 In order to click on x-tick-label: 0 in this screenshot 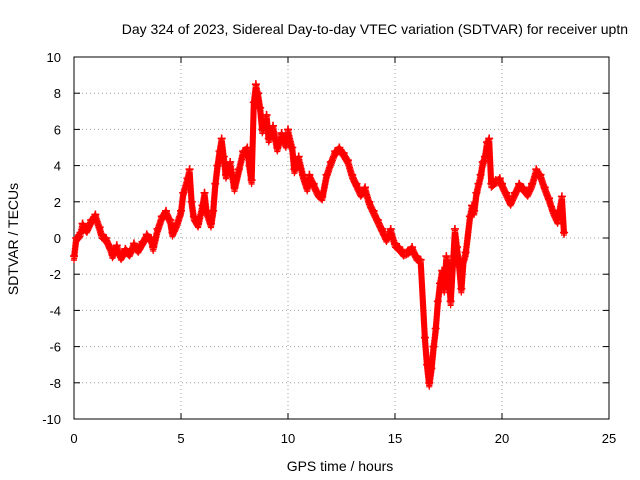, I will do `click(73, 438)`.